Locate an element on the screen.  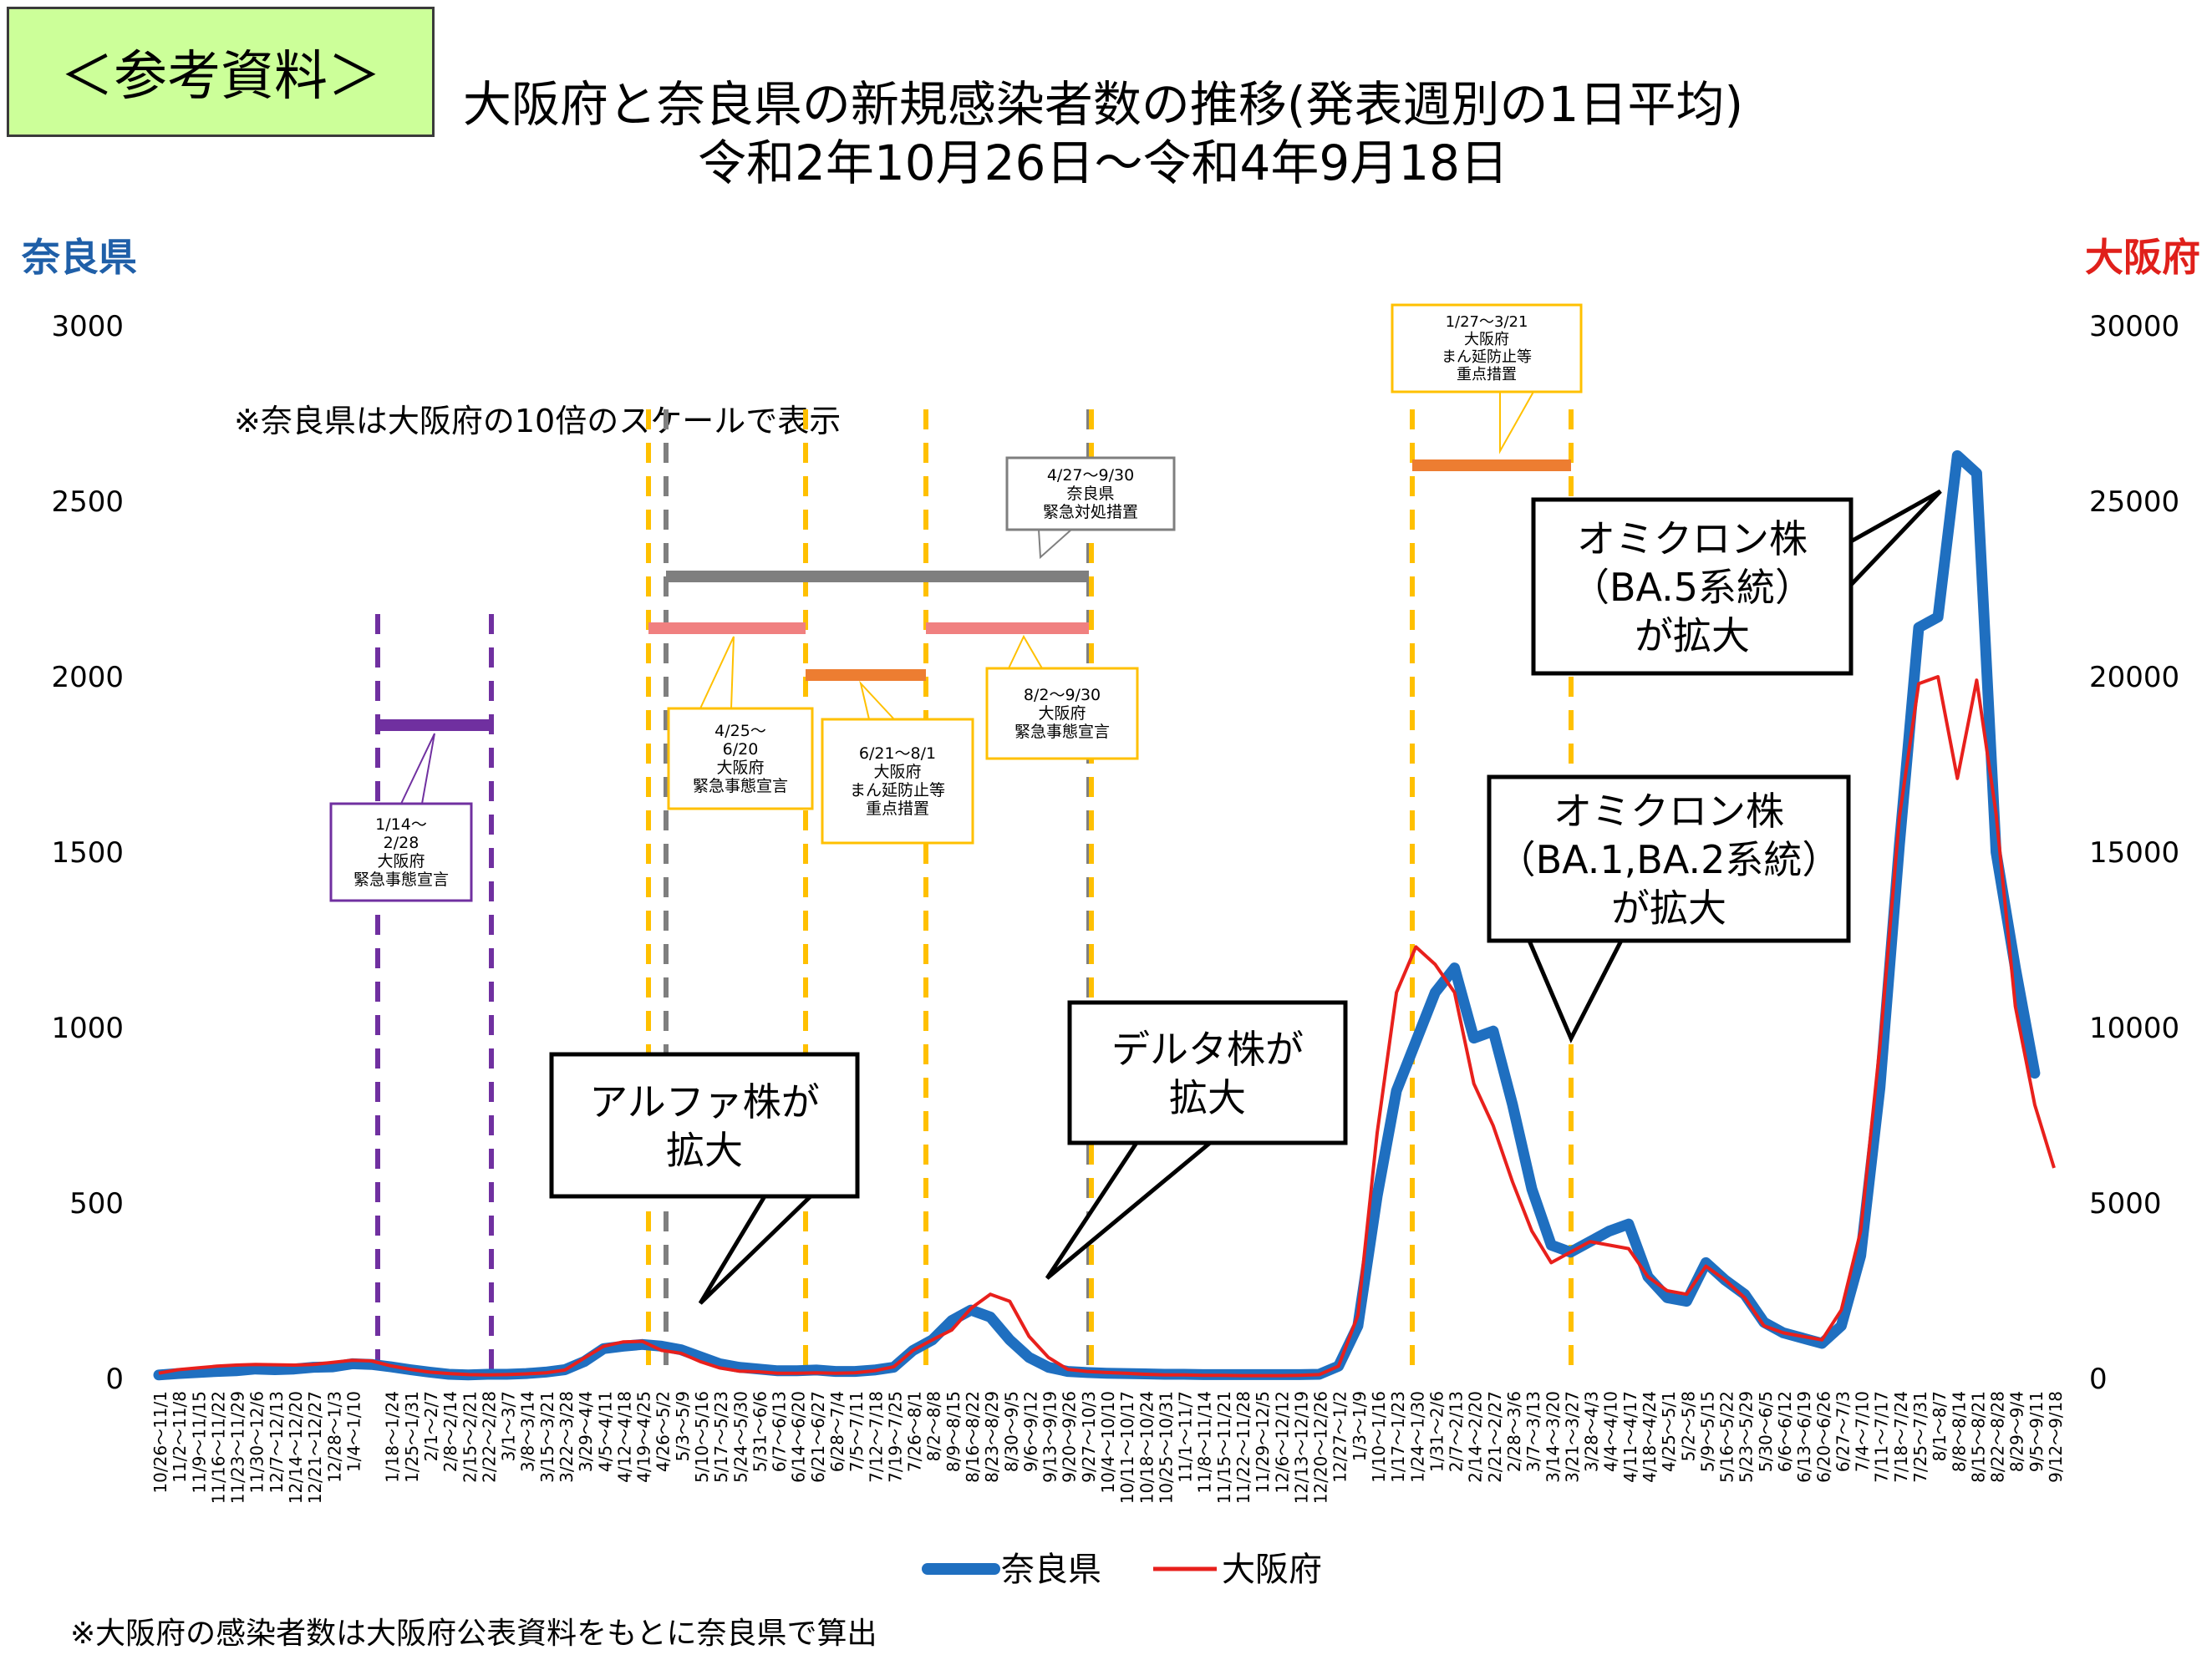
x-tick-label: 8/16～8/22 is located at coordinates (973, 1437).